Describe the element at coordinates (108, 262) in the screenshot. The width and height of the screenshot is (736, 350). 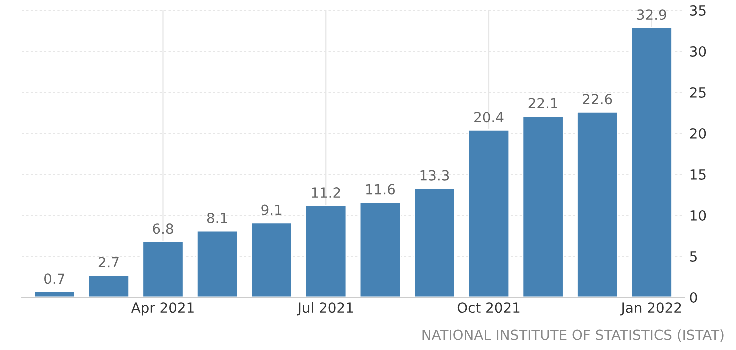
I see `data-label: 2.7` at that location.